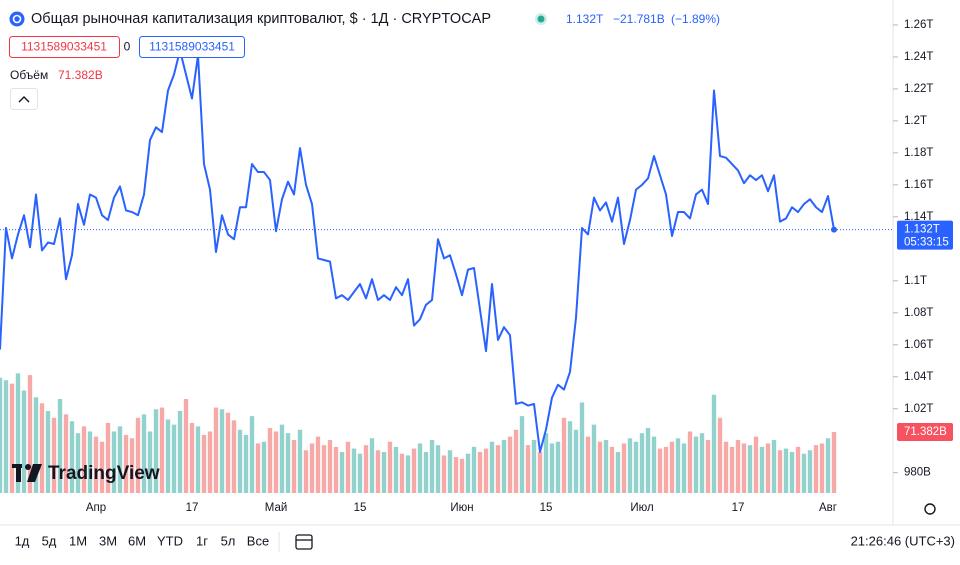 This screenshot has height=565, width=960. I want to click on range-button: 5д, so click(49, 540).